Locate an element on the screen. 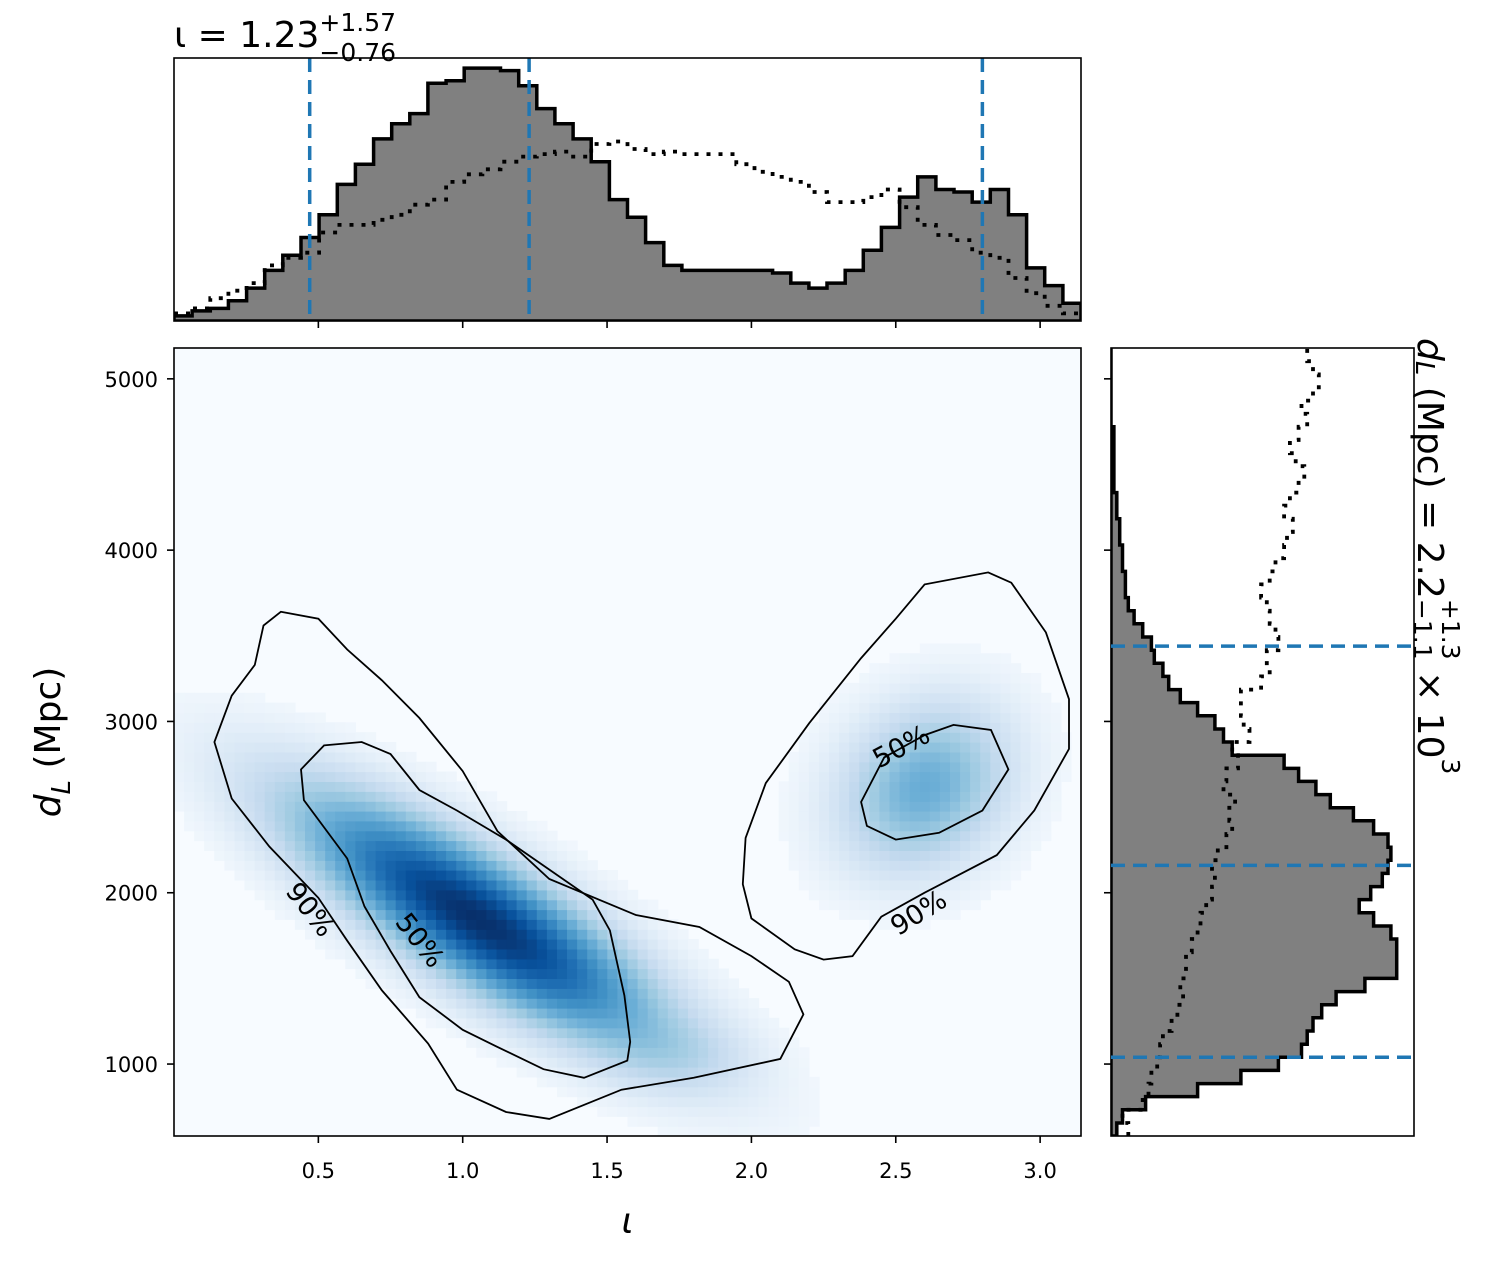 This screenshot has width=1502, height=1263. top-posterior-histogram is located at coordinates (627, 193).